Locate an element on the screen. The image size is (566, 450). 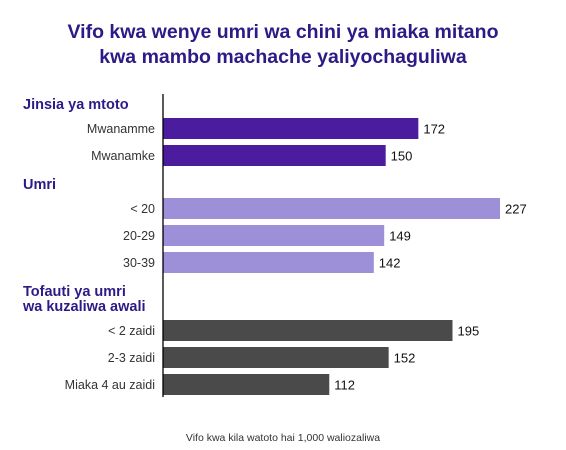
group-heading: wa kuzaliwa awali is located at coordinates (84, 307).